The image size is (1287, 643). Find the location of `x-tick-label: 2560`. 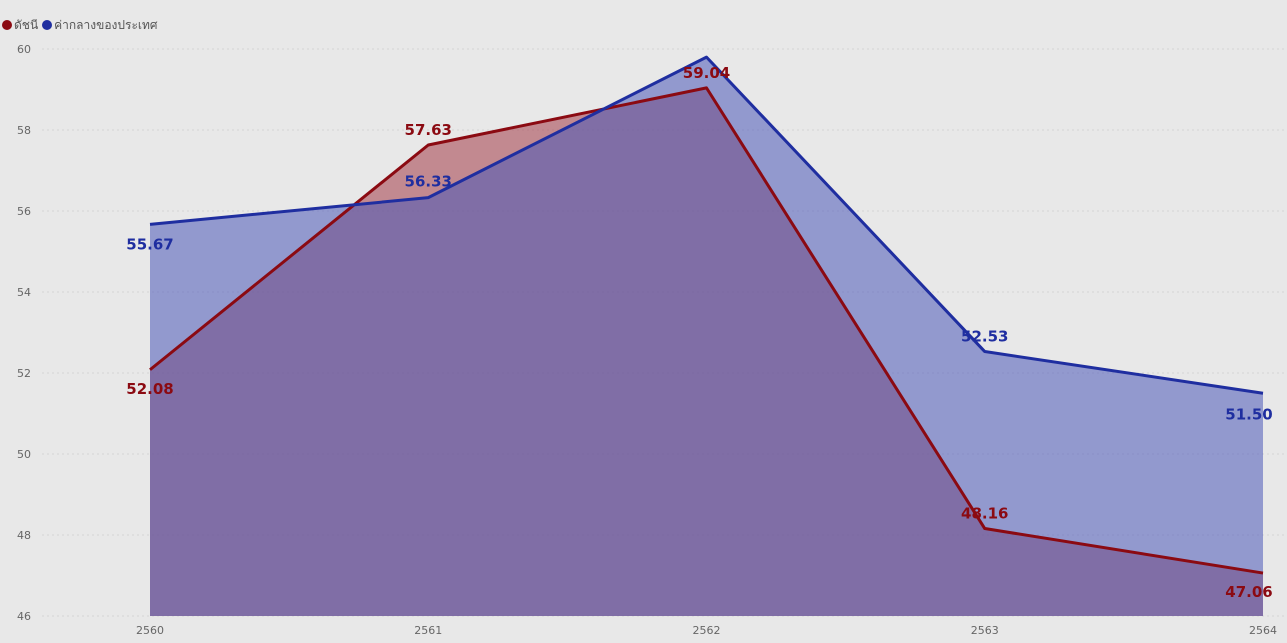

x-tick-label: 2560 is located at coordinates (150, 630).